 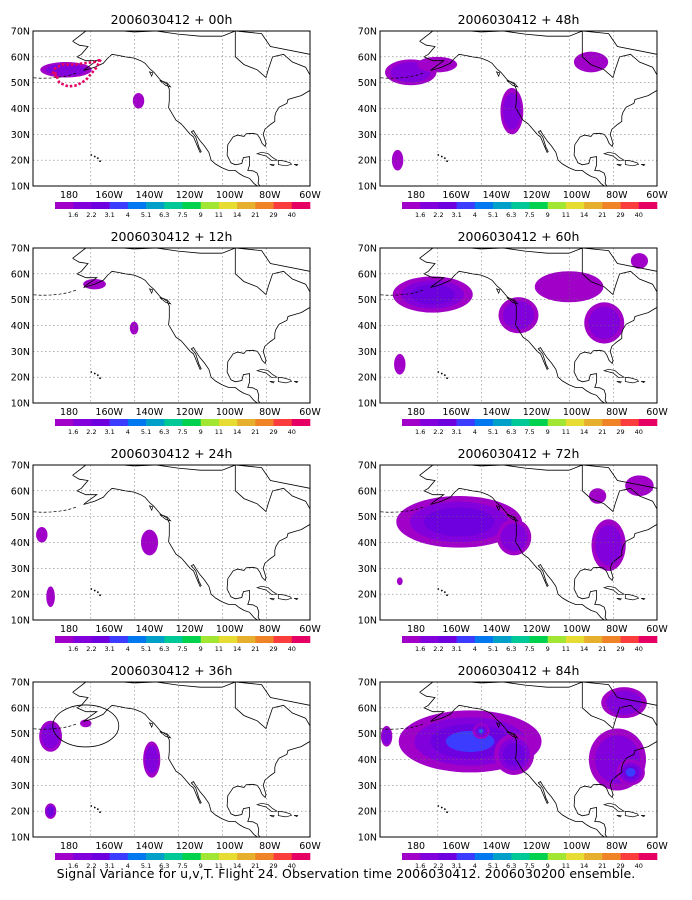 I want to click on colorbar-label: 29, so click(x=620, y=866).